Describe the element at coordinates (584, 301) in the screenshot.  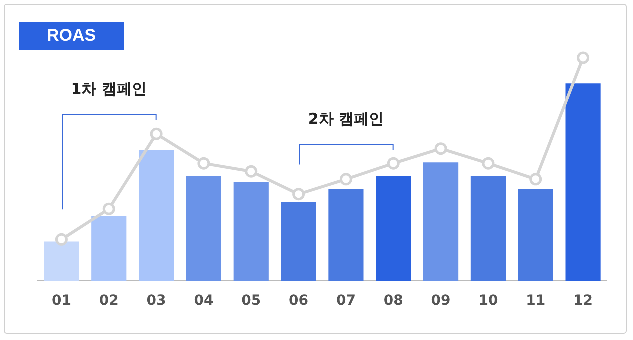
I see `x-tick-label: 12` at that location.